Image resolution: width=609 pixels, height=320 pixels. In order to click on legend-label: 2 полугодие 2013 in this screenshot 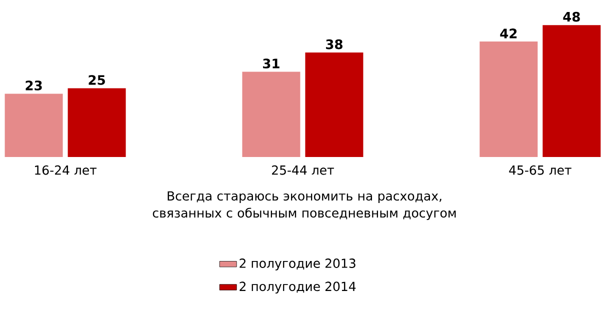, I will do `click(298, 264)`.